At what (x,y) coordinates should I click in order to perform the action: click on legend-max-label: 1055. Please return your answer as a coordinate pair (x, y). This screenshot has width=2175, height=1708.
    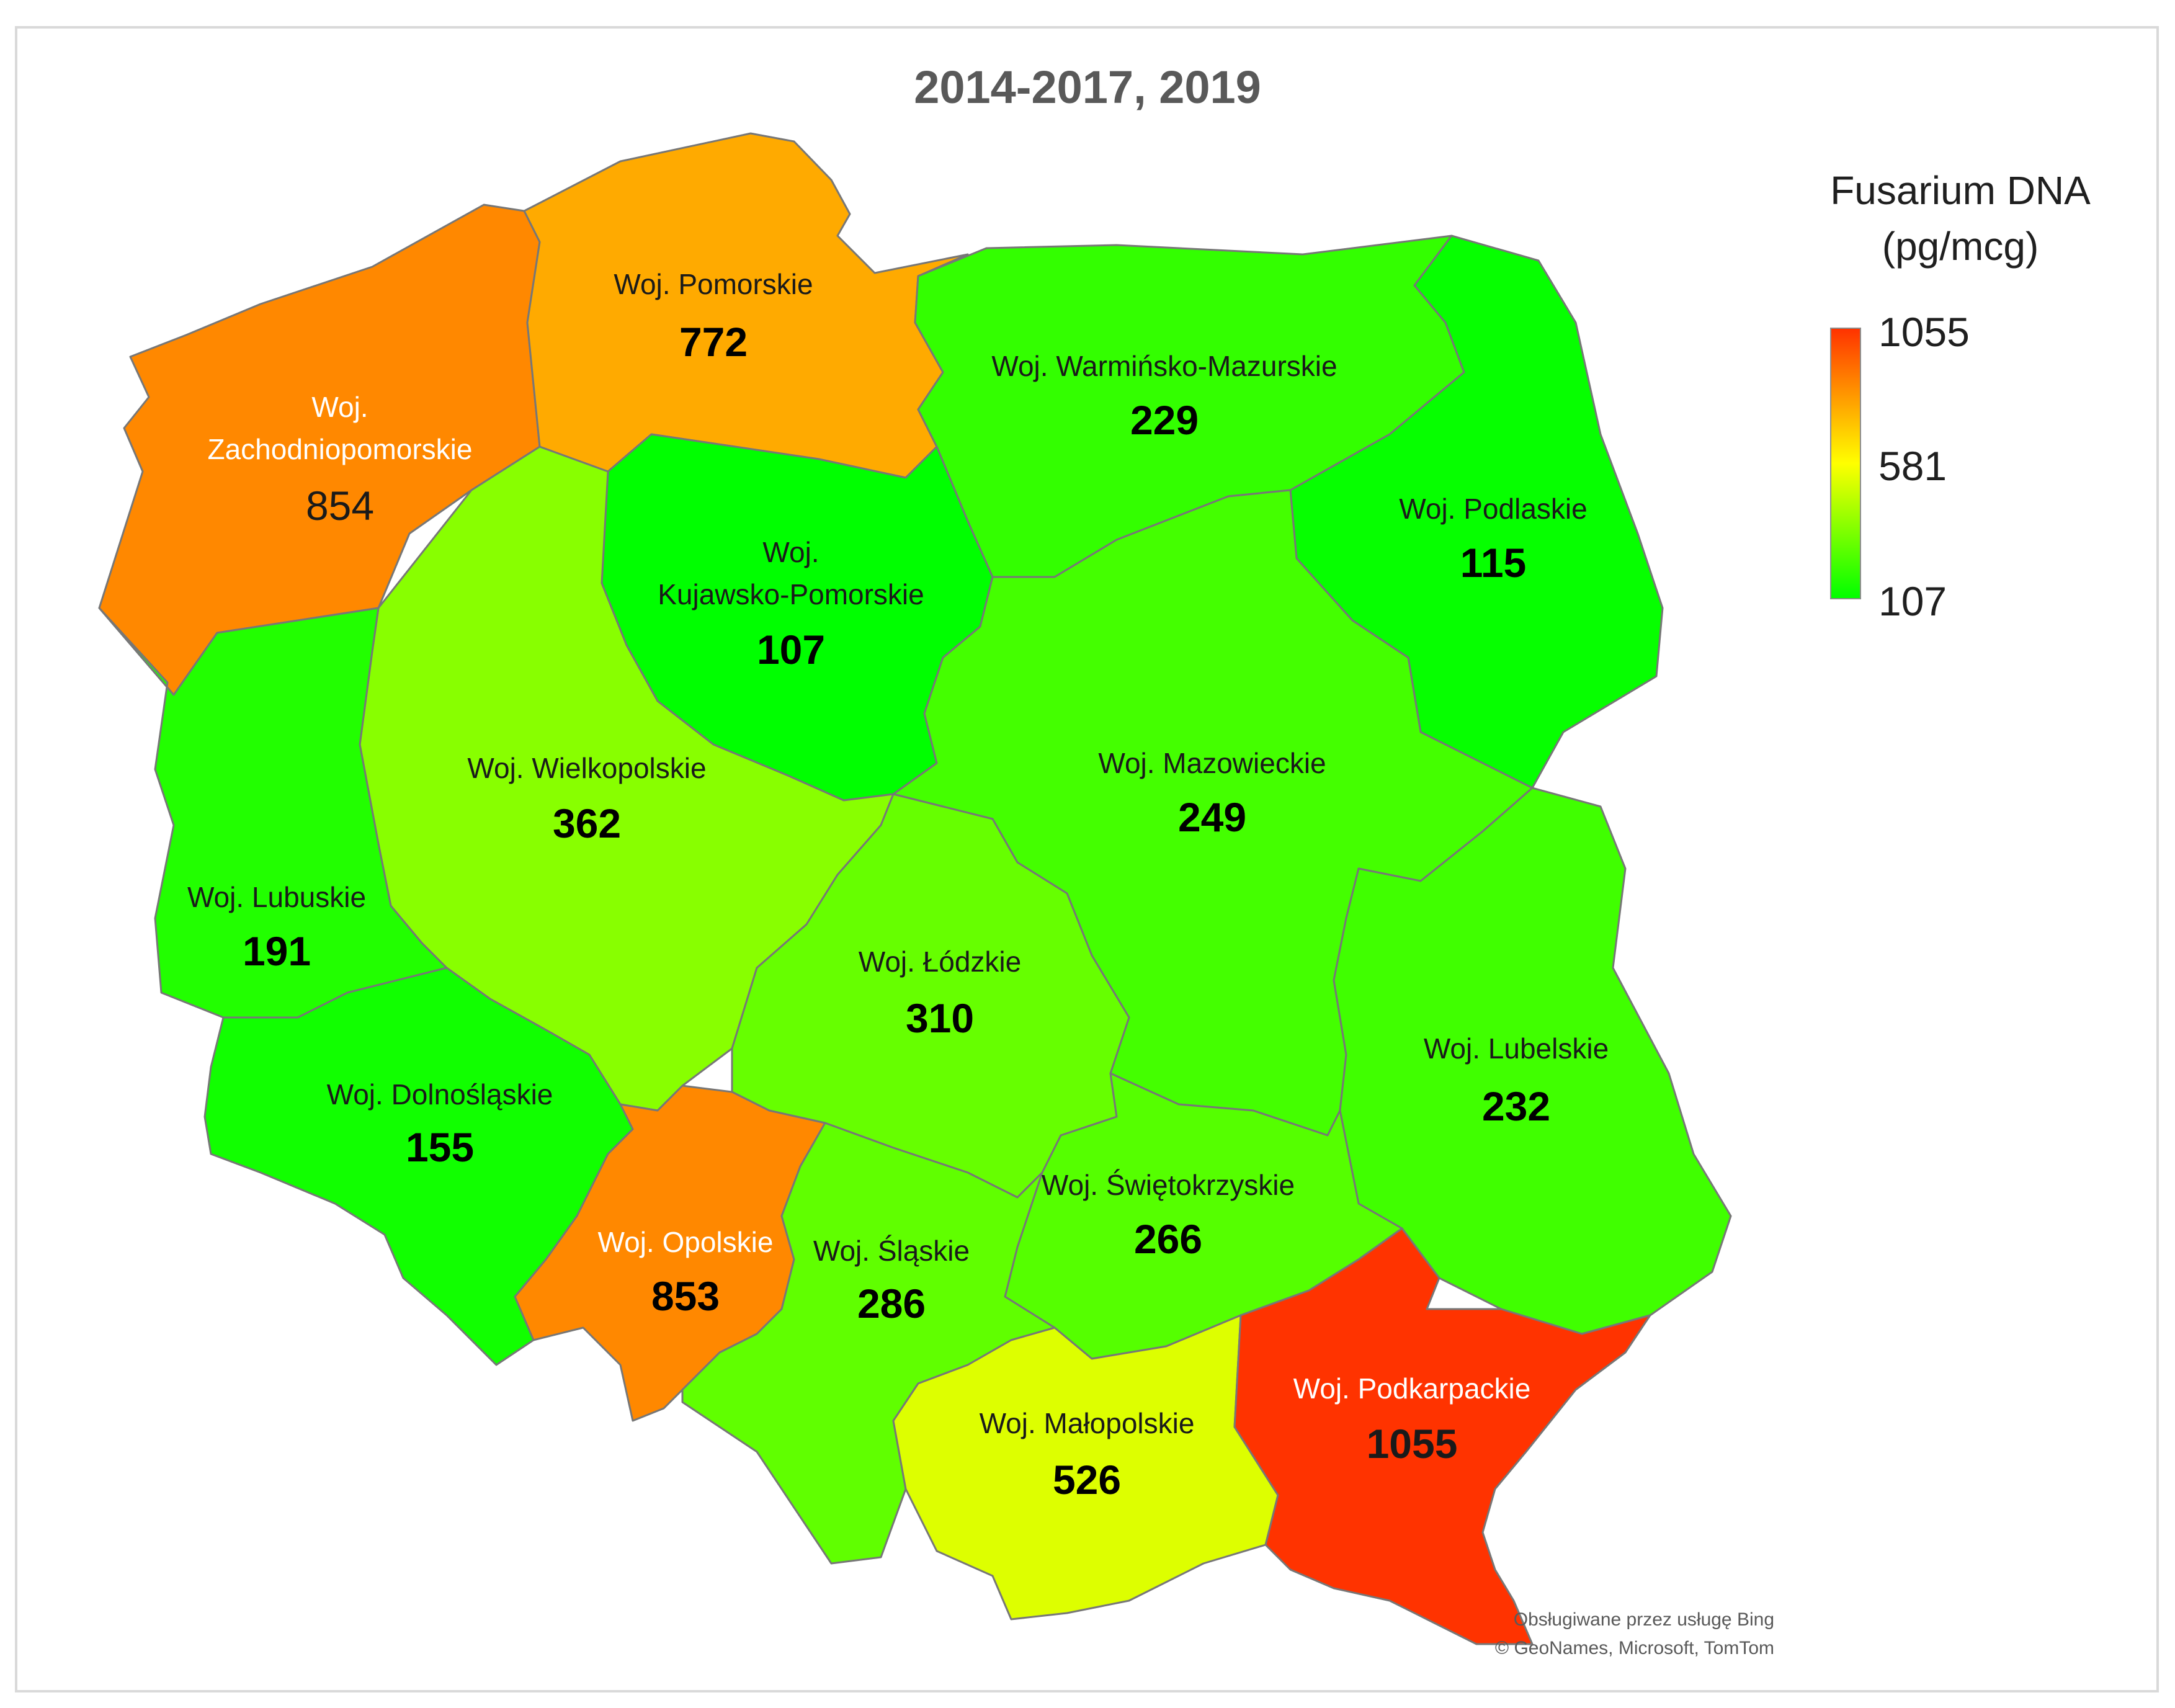
    Looking at the image, I should click on (1924, 332).